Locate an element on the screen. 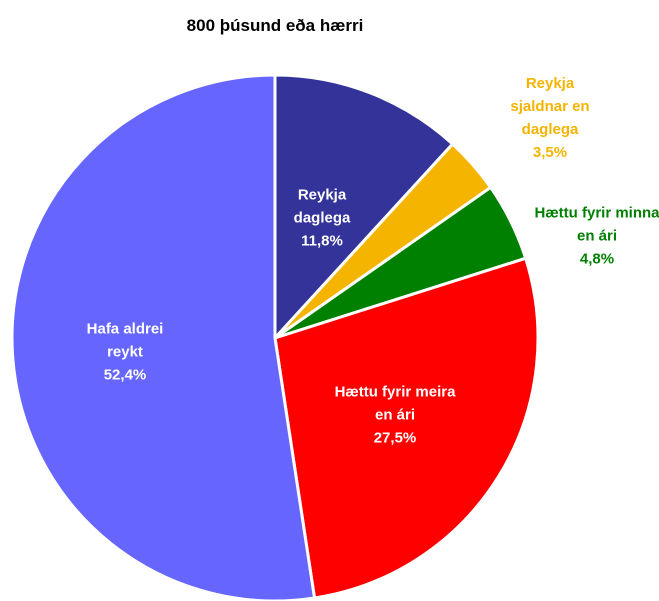 The height and width of the screenshot is (601, 659). value-label: 52,4% is located at coordinates (125, 375).